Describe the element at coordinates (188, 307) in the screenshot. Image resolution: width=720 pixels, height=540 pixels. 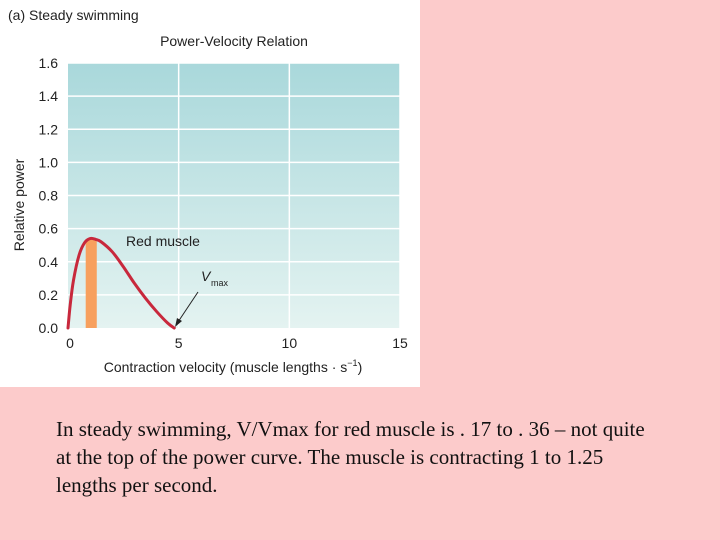
I see `vmax-arrow` at that location.